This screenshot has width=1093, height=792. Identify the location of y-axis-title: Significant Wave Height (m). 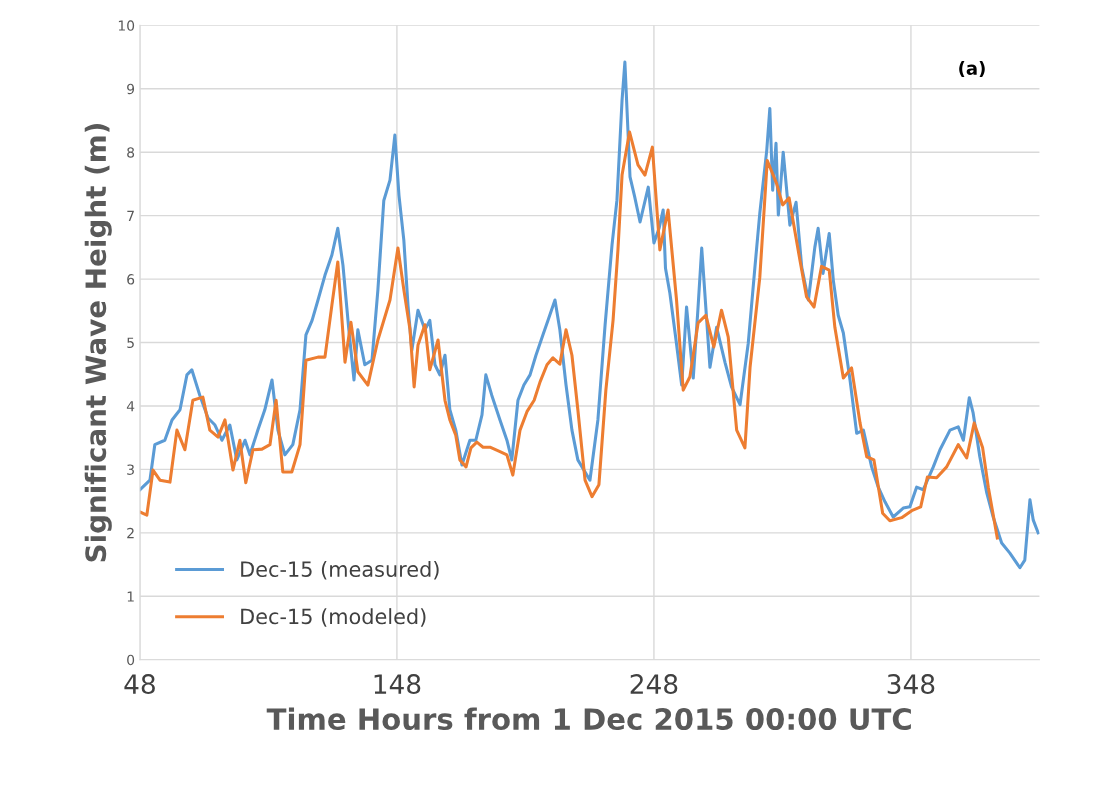
(98, 343).